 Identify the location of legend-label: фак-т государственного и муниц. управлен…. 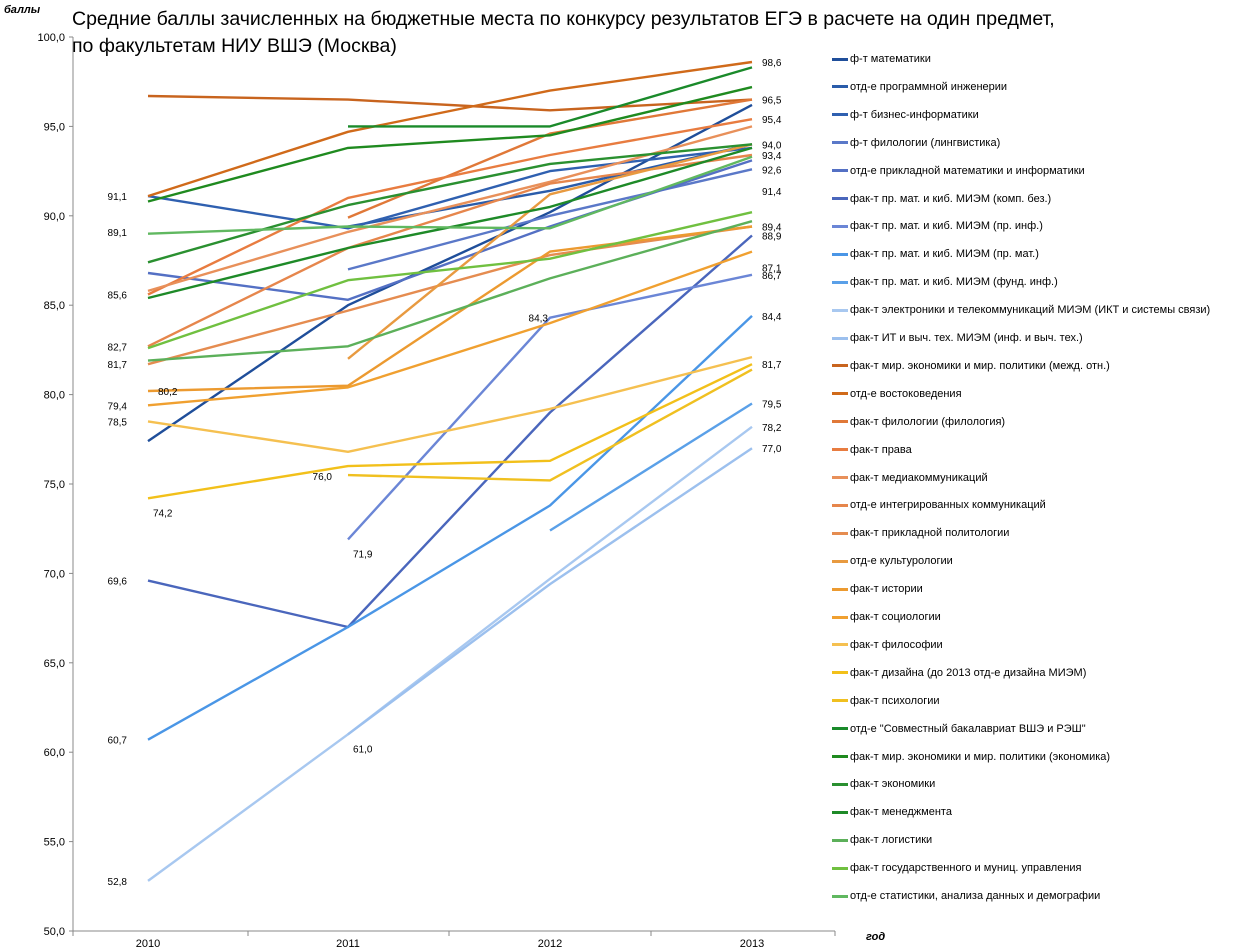
(966, 868).